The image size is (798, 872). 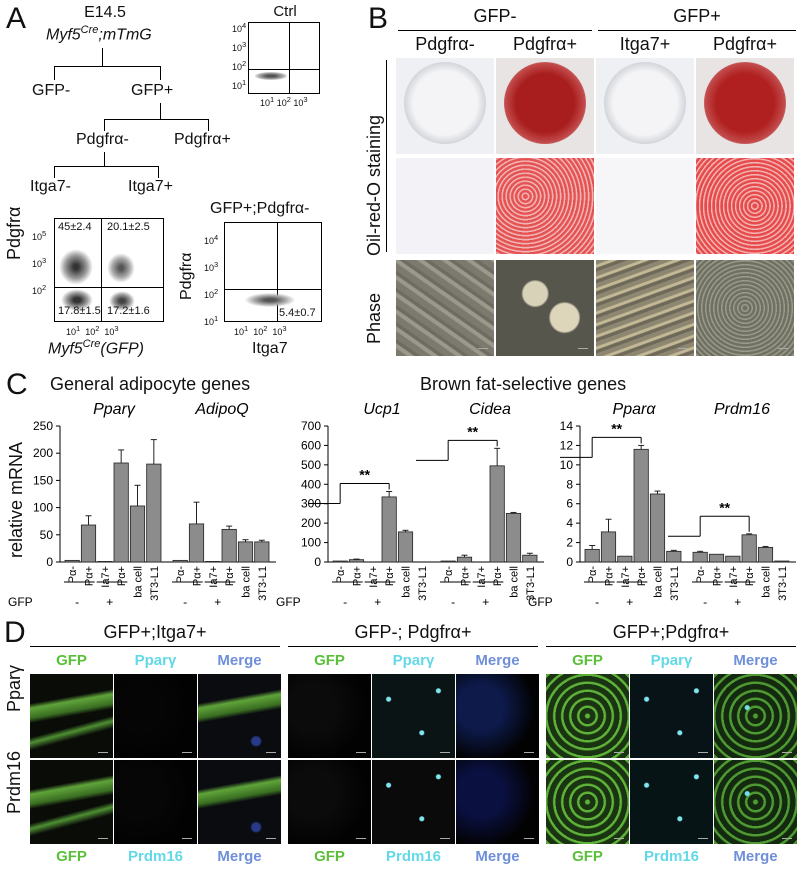 What do you see at coordinates (239, 56) in the screenshot?
I see `ctrl-yticks: 104 103 102 101` at bounding box center [239, 56].